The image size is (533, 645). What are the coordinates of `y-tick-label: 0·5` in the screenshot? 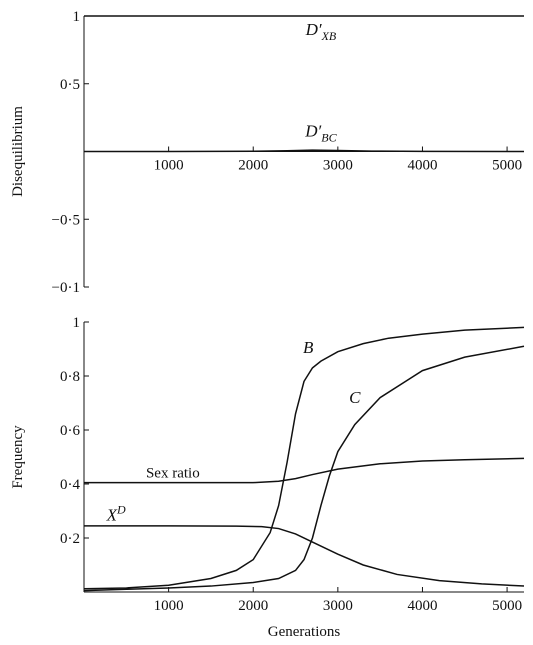 It's located at (70, 85).